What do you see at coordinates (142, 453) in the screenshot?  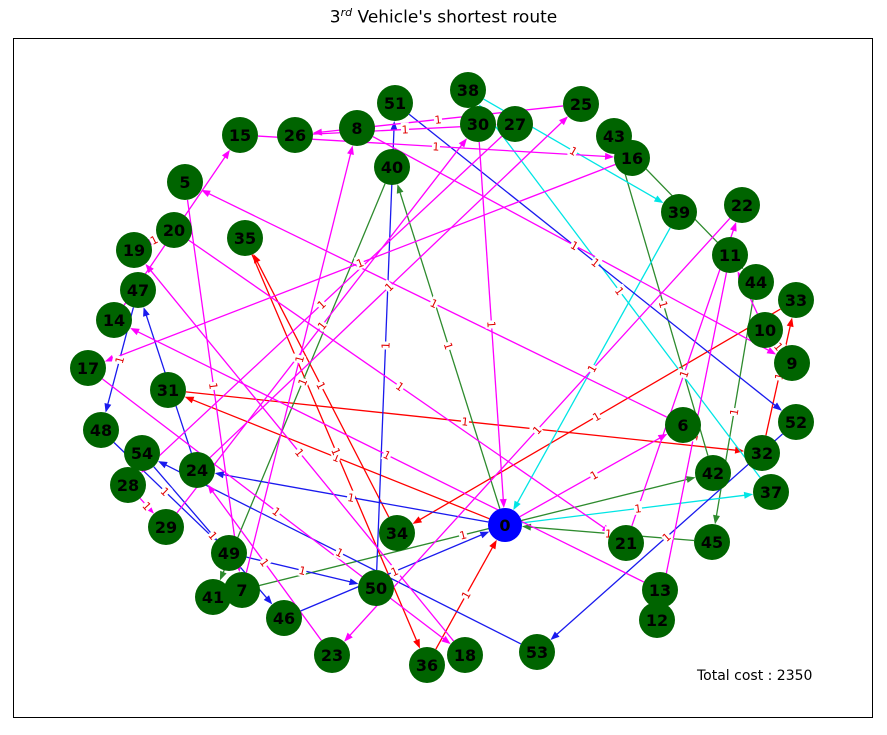 I see `node-label: 54` at bounding box center [142, 453].